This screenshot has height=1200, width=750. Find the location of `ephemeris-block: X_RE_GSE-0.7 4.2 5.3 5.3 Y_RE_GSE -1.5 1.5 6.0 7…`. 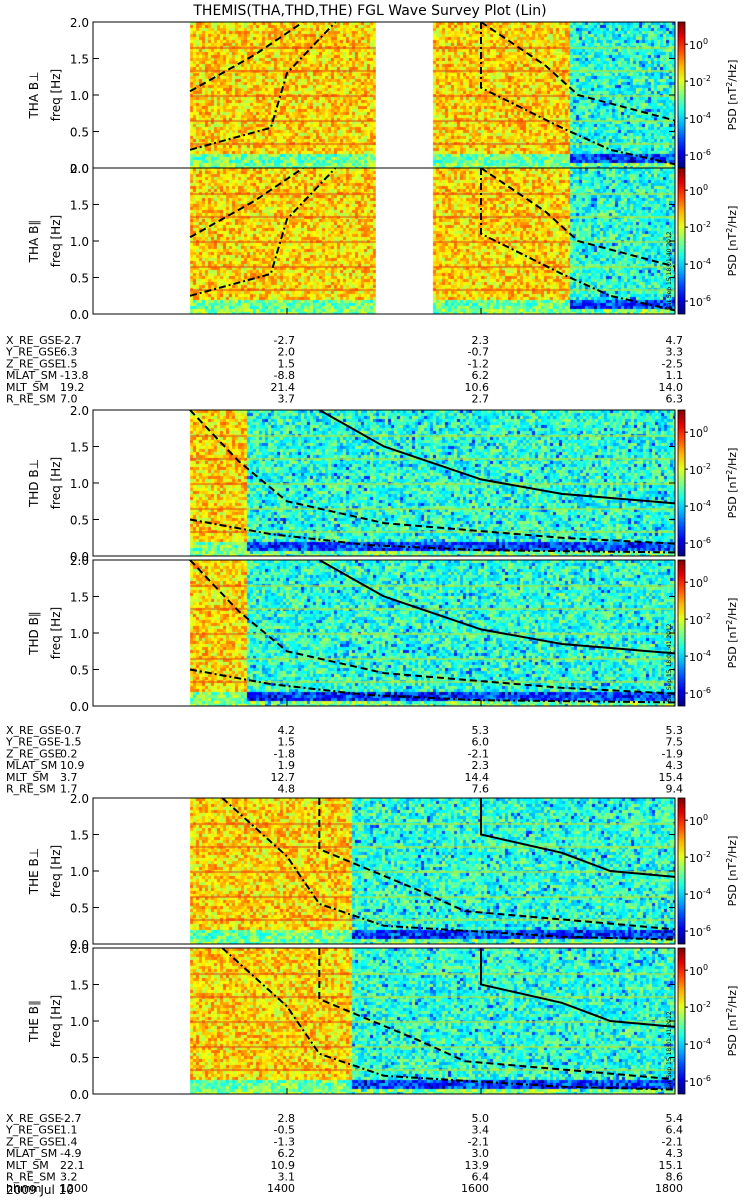

ephemeris-block: X_RE_GSE-0.7 4.2 5.3 5.3 Y_RE_GSE -1.5 1.5 6.0 7… is located at coordinates (344, 760).